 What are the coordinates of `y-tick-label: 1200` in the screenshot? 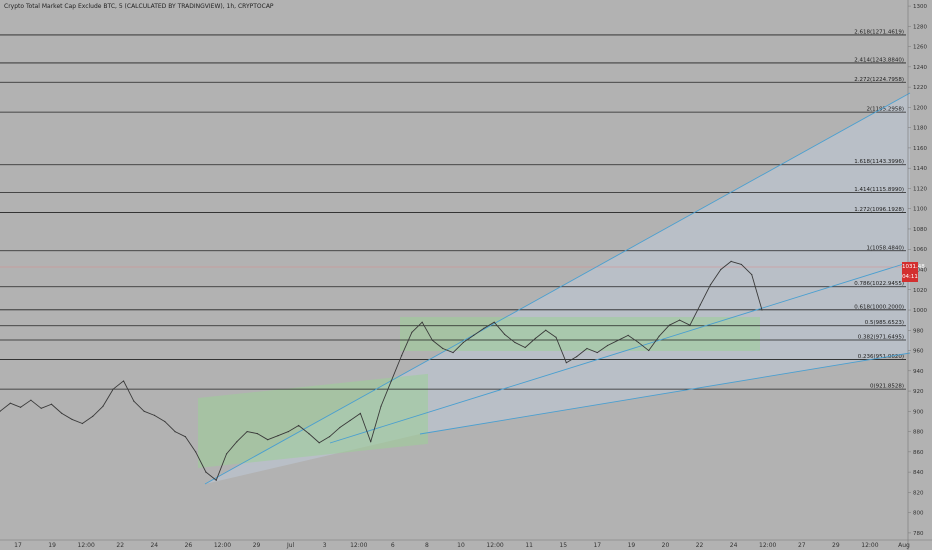 It's located at (920, 108).